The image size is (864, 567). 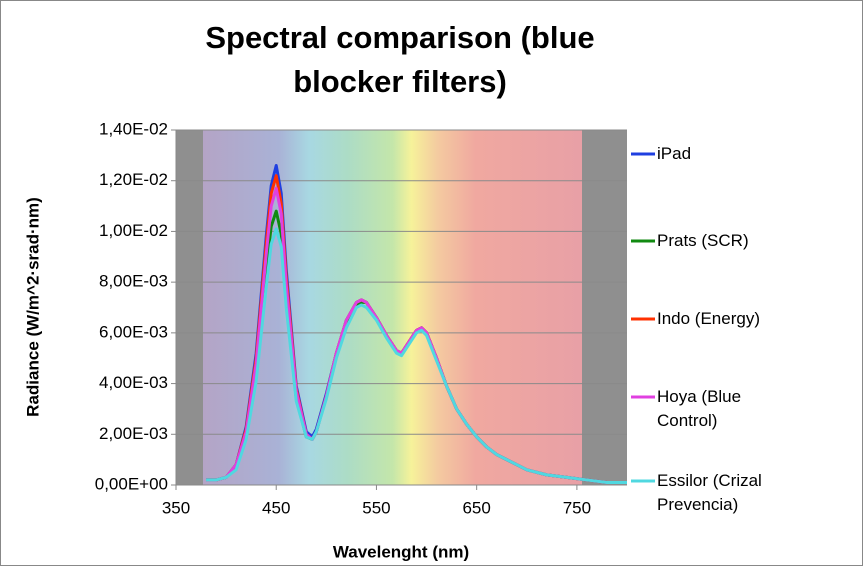 I want to click on x-tick-label: 750, so click(x=577, y=507).